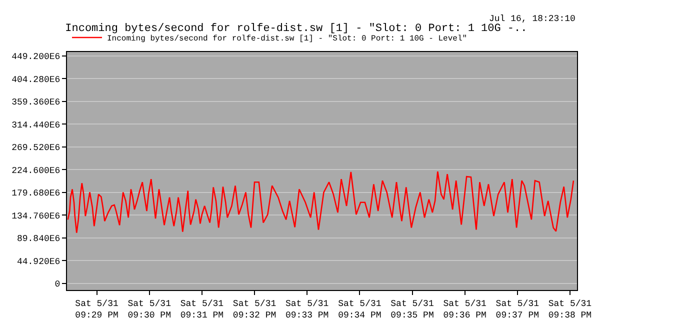 The image size is (686, 333). Describe the element at coordinates (38, 261) in the screenshot. I see `y-tick-label: 44.920E6` at that location.